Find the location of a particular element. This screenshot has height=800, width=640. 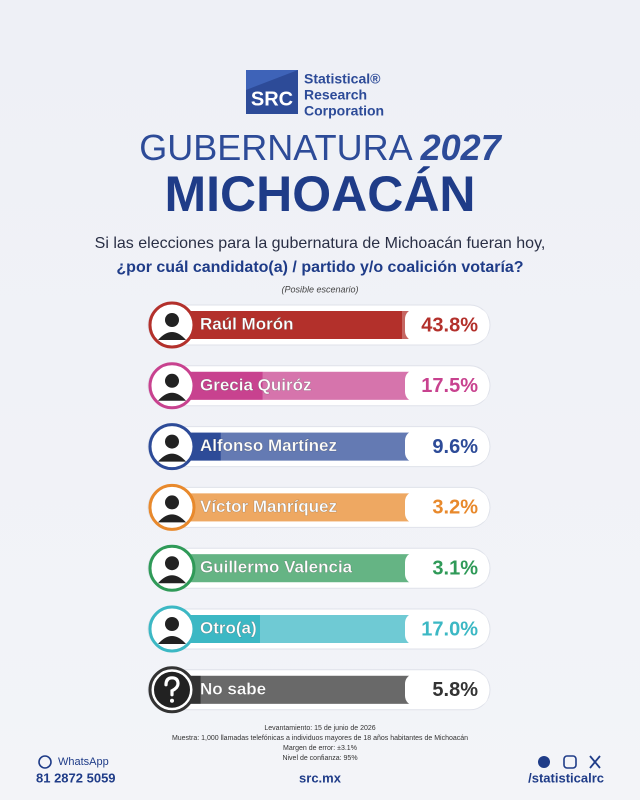

footnote: Nivel de confianza: 95% is located at coordinates (319, 758).